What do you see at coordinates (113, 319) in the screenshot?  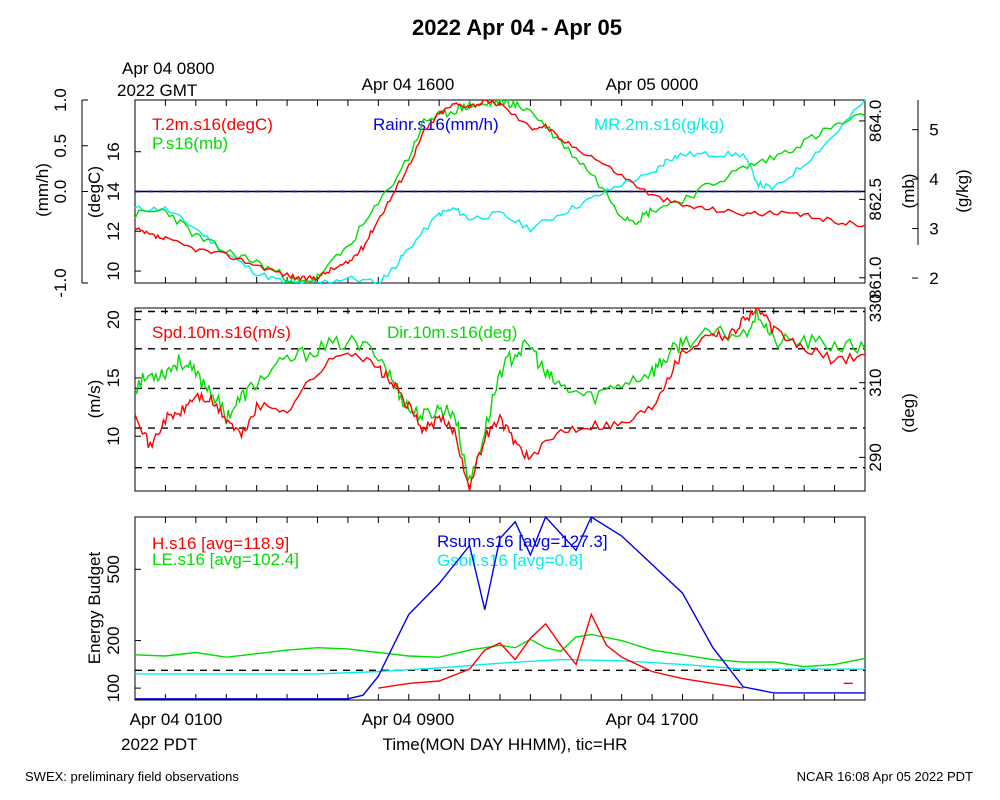 I see `speed-axis-tick-label: 20` at bounding box center [113, 319].